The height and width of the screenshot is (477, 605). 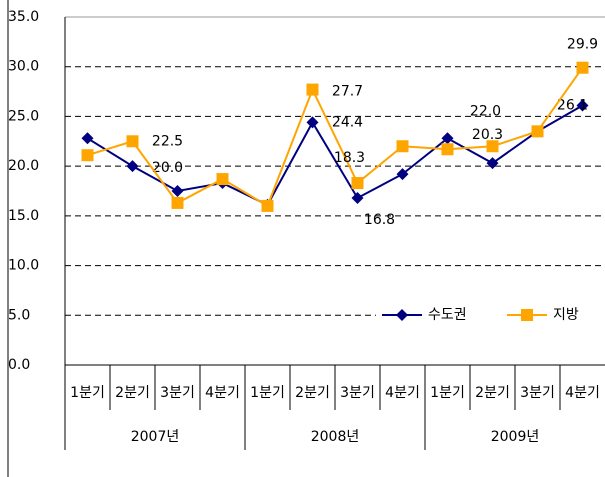 I want to click on group-label: 2009년, so click(x=515, y=437).